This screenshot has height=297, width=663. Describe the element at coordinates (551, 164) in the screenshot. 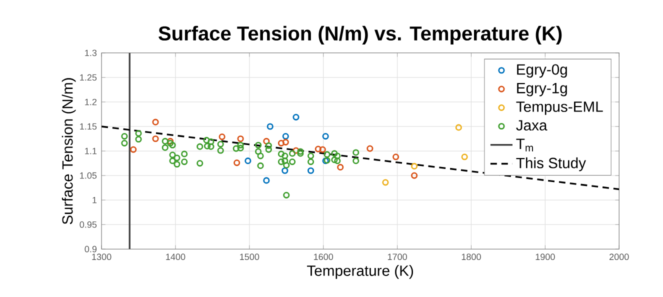

I see `legend-label: This Study` at that location.